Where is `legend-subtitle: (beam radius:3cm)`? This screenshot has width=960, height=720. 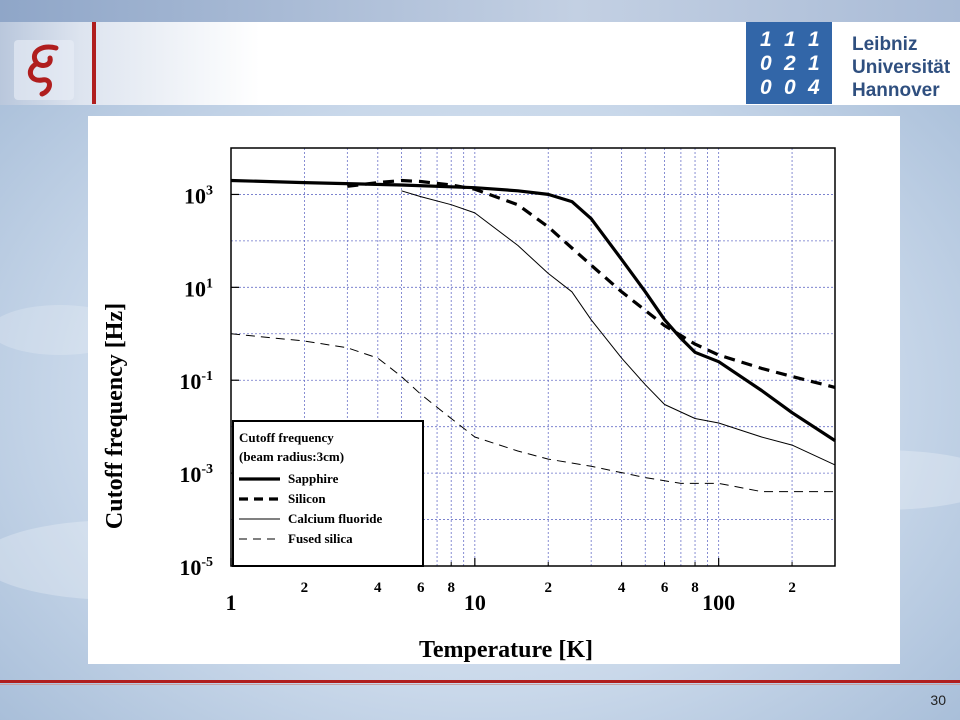
legend-subtitle: (beam radius:3cm) is located at coordinates (291, 456).